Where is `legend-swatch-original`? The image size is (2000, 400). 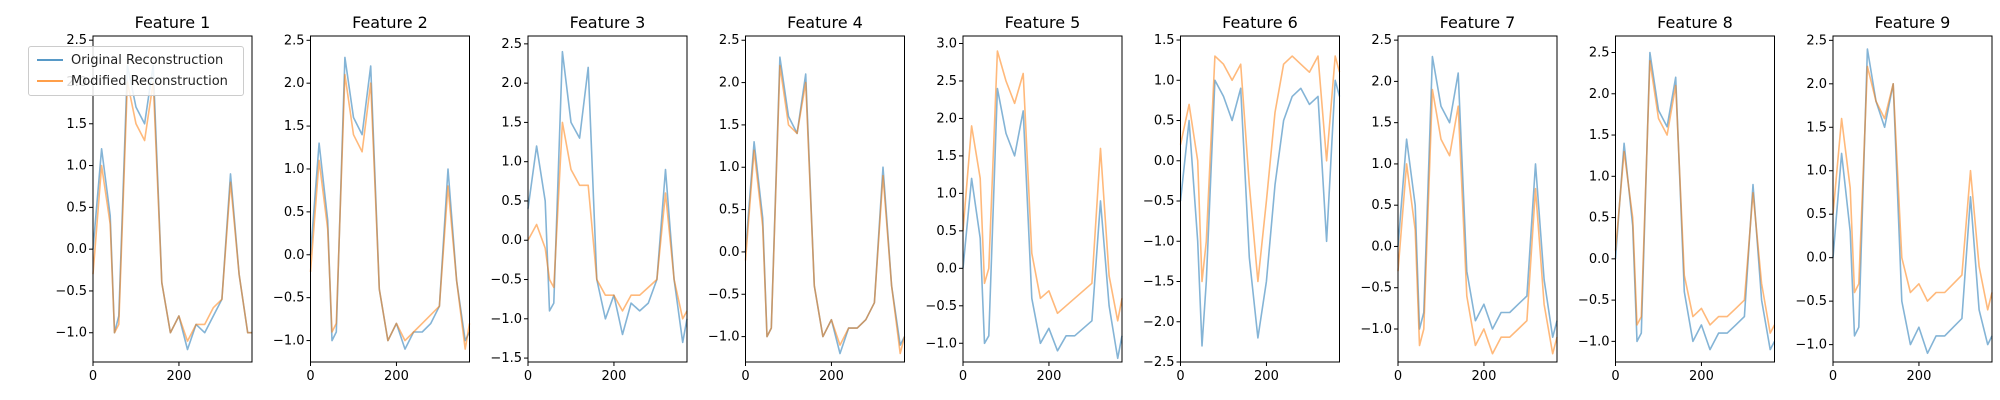 legend-swatch-original is located at coordinates (50, 60).